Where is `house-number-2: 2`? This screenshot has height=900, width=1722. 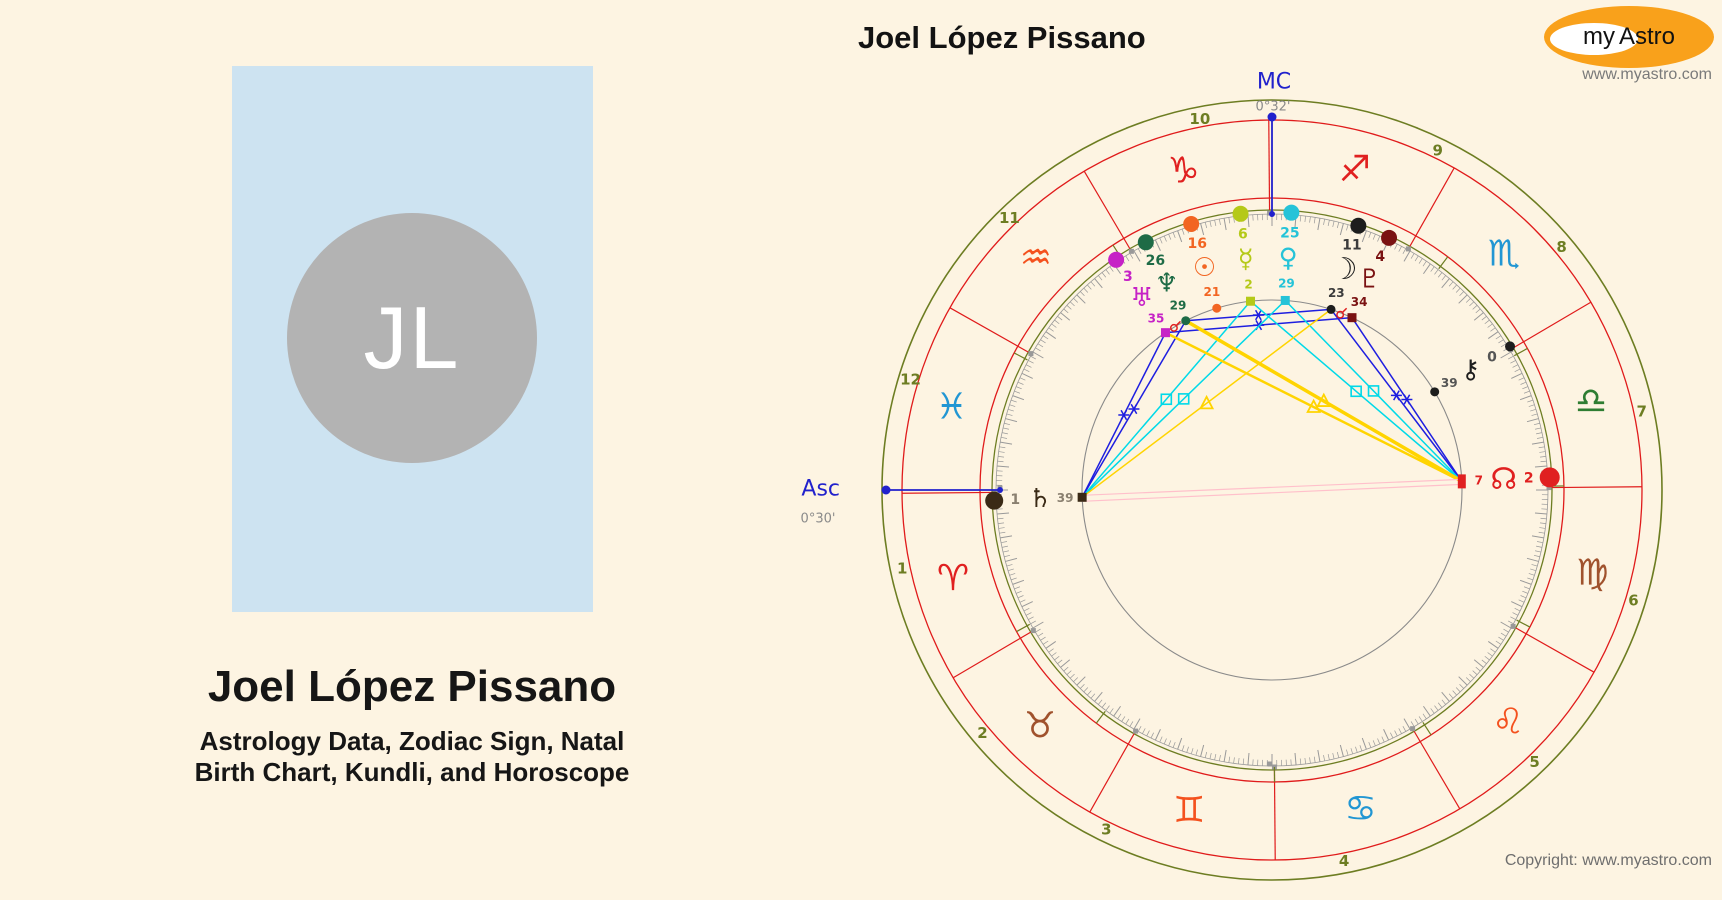
house-number-2: 2 is located at coordinates (982, 733).